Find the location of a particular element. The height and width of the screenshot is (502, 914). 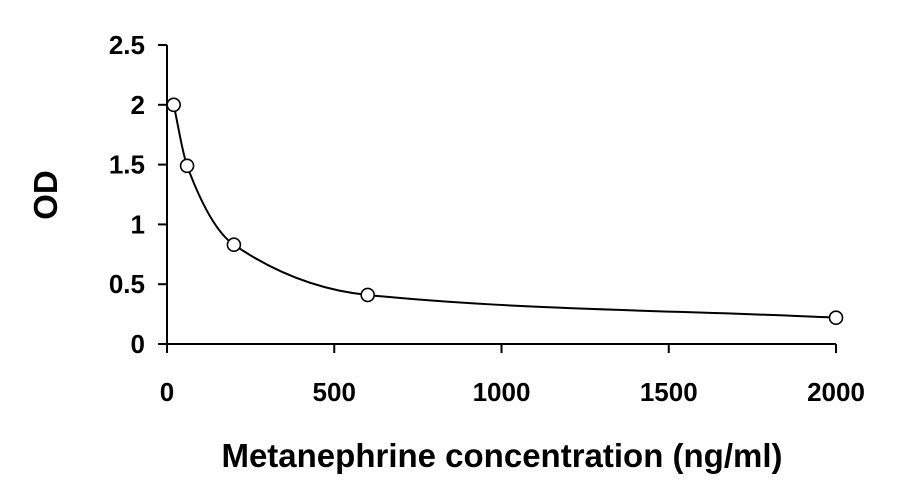

y-tick-label: 2 is located at coordinates (138, 105).